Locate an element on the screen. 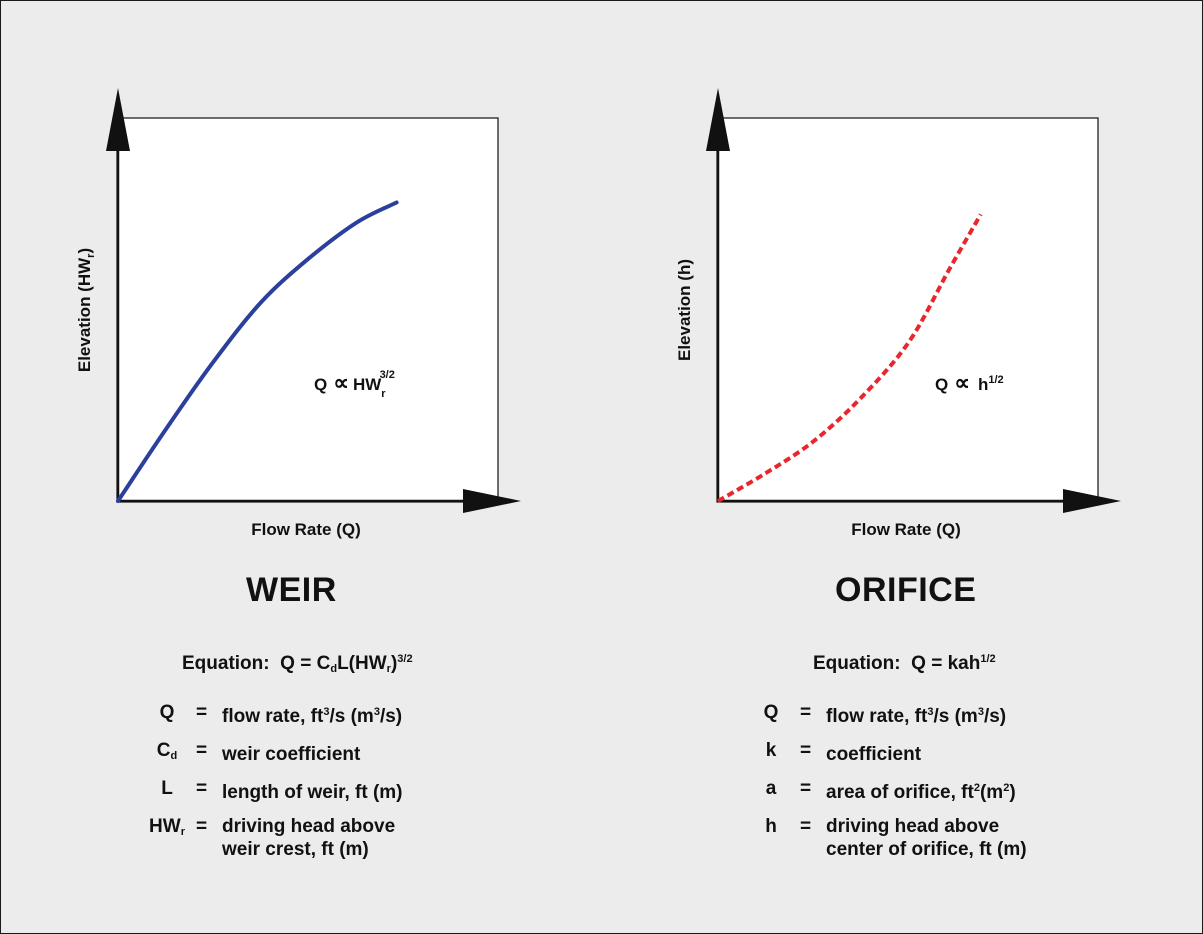 The image size is (1203, 934). proportionality-annotation: Q ∝ h1/2 is located at coordinates (969, 382).